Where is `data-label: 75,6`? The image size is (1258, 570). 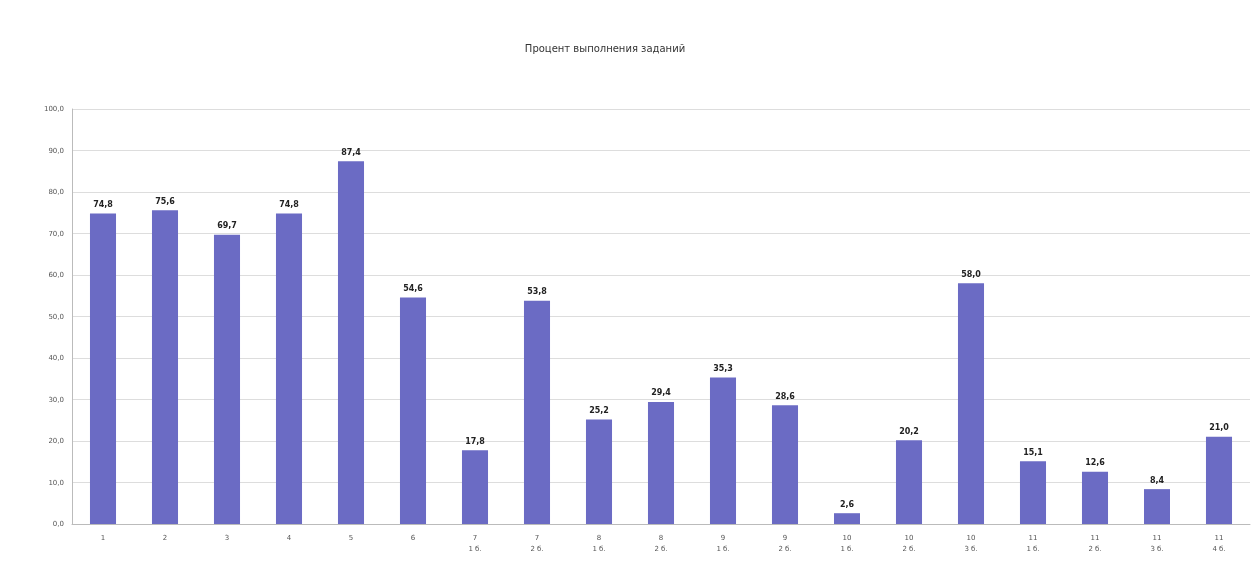 data-label: 75,6 is located at coordinates (165, 201).